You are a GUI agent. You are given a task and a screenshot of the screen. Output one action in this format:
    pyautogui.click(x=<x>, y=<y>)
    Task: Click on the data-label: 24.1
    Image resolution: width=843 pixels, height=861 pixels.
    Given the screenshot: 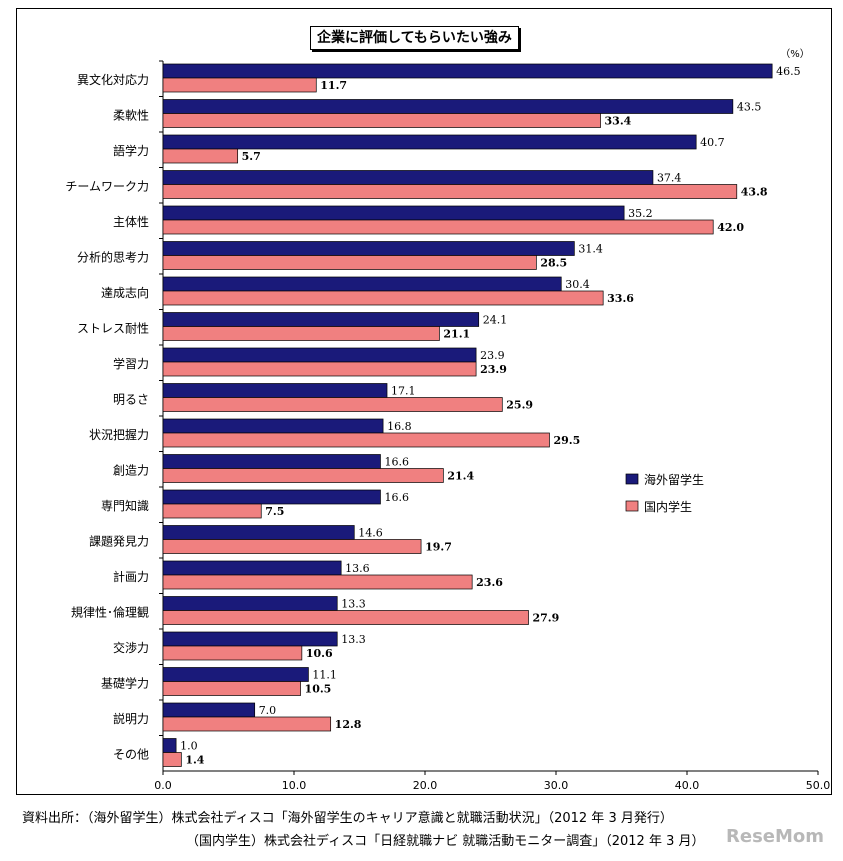 What is the action you would take?
    pyautogui.click(x=495, y=320)
    